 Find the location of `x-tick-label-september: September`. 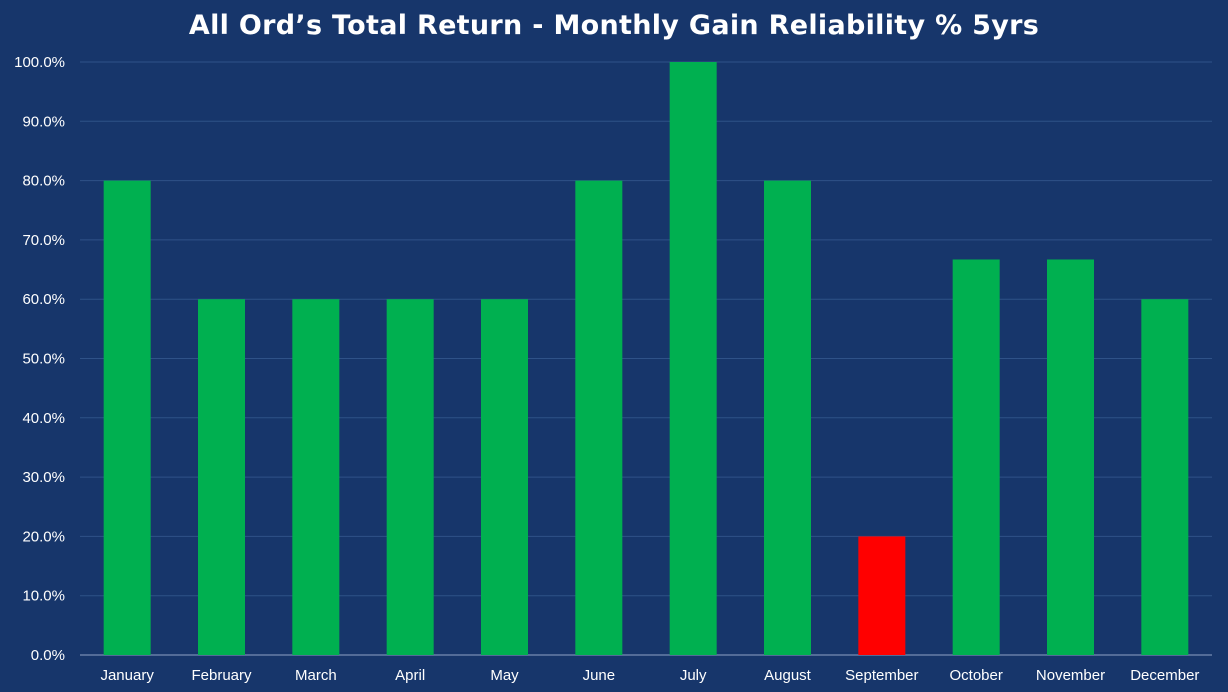

x-tick-label-september: September is located at coordinates (881, 675).